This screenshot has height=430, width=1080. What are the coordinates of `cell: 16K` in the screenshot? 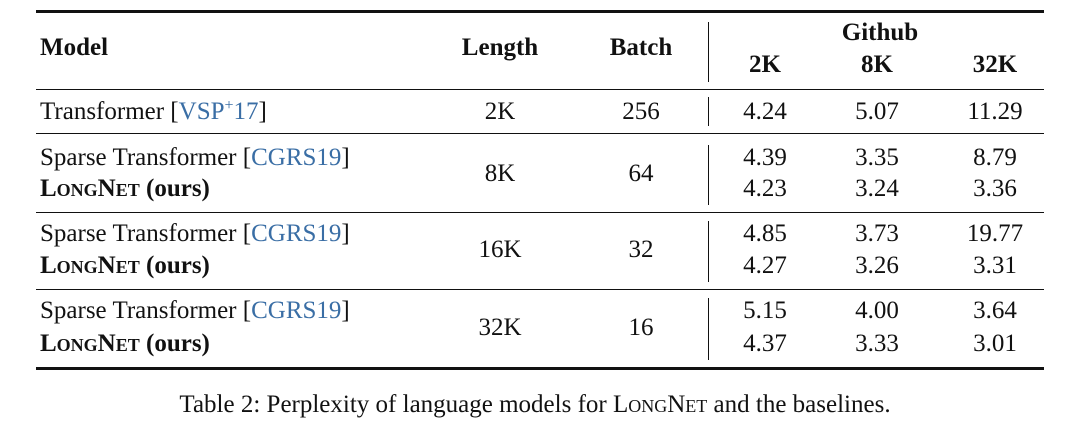 It's located at (500, 249).